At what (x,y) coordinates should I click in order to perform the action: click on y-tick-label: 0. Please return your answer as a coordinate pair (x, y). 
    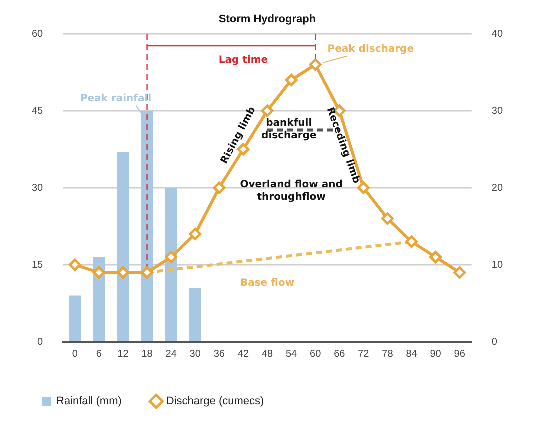
    Looking at the image, I should click on (41, 342).